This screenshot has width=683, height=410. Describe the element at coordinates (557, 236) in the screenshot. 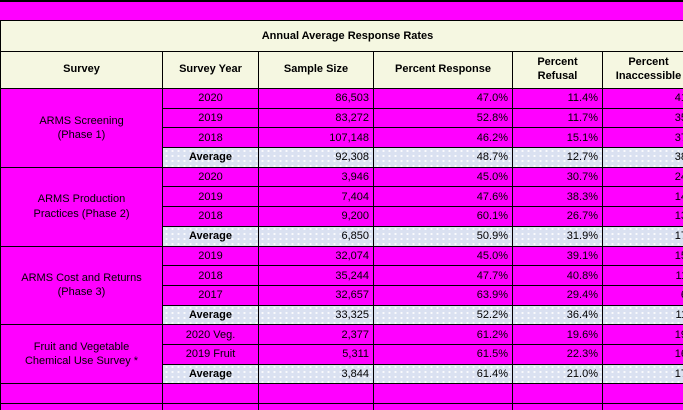

I see `percent-refusal-cell: 31.9%` at that location.